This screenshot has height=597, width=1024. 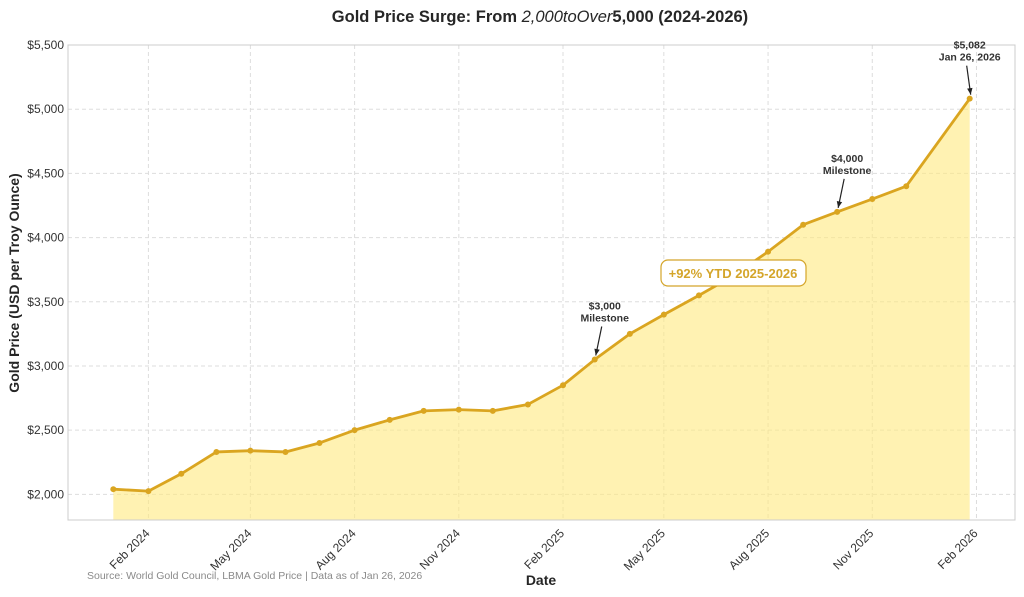 I want to click on ytd-callout: +92% YTD 2025-2026, so click(x=733, y=273).